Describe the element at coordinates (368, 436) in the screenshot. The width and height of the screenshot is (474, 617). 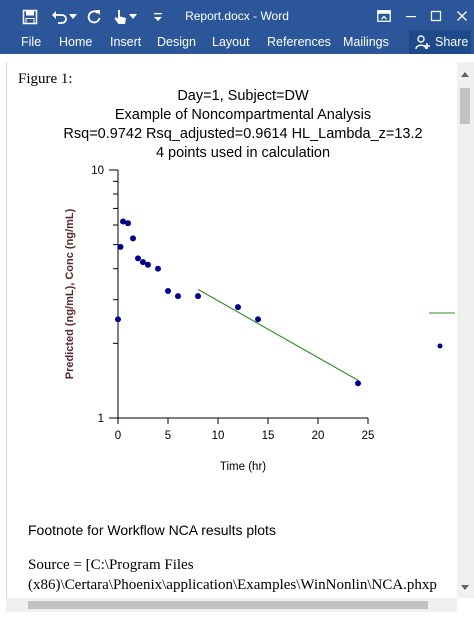
I see `x-tick-label: 25` at that location.